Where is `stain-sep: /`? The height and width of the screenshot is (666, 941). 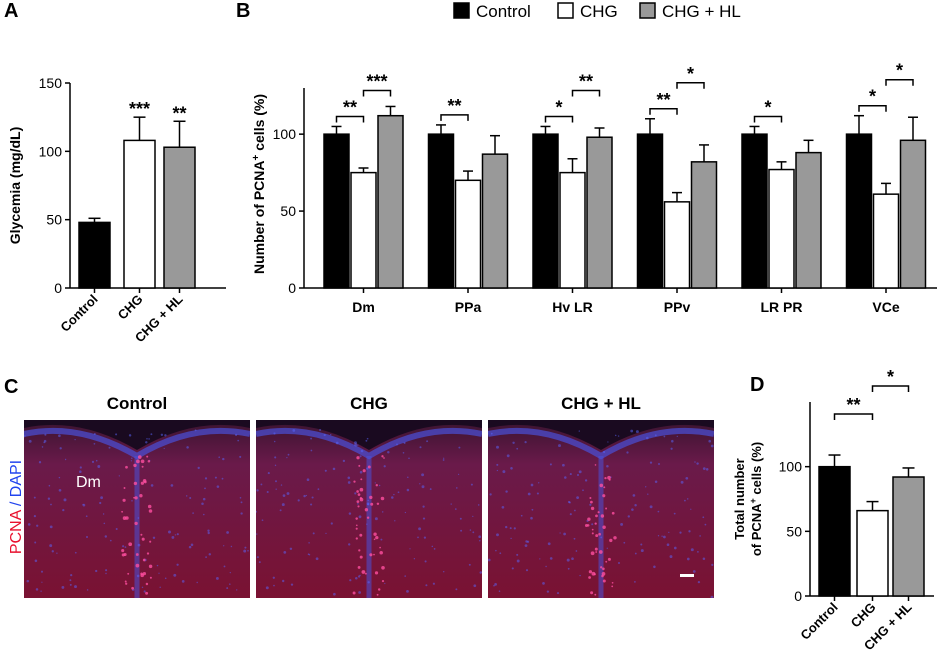 stain-sep: / is located at coordinates (16, 504).